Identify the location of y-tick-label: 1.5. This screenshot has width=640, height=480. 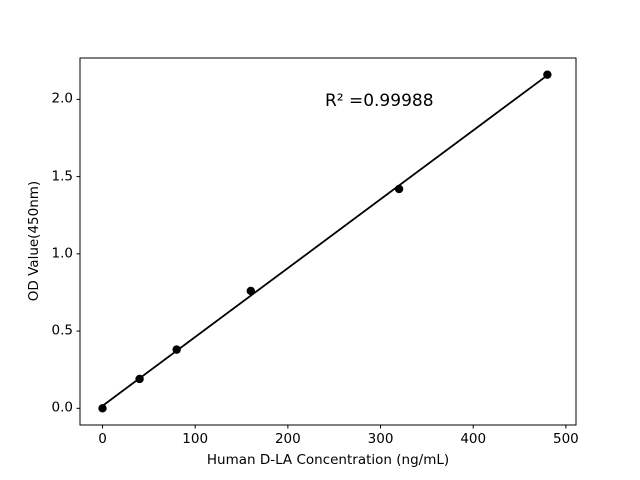
(62, 175).